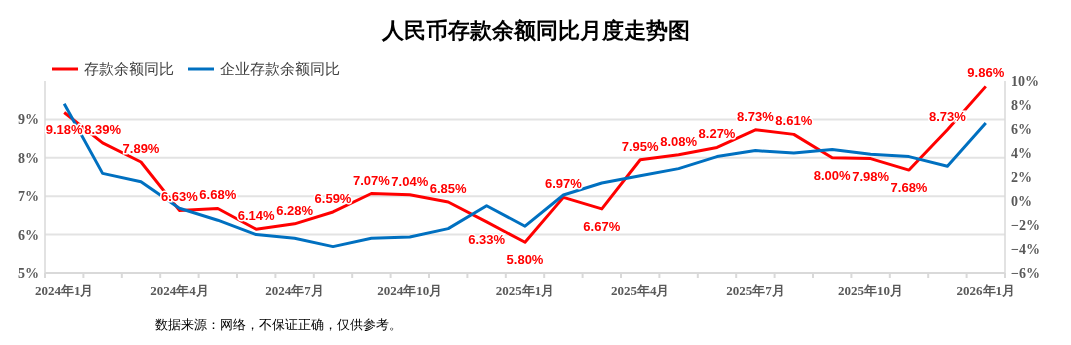 The width and height of the screenshot is (1071, 345). I want to click on y2-tick-label: 0%, so click(1021, 201).